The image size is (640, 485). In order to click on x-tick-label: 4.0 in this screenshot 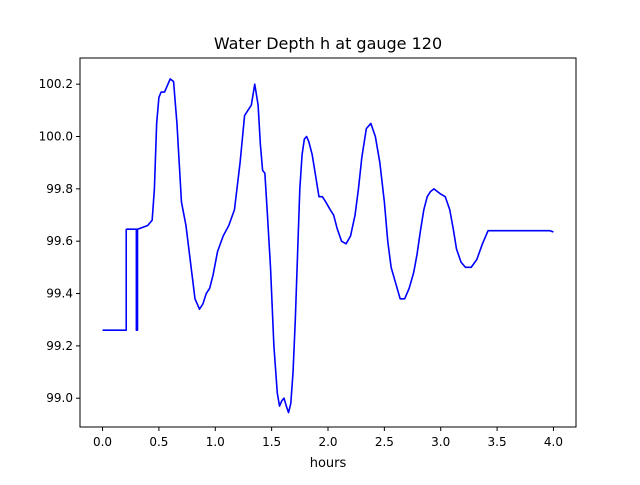, I will do `click(553, 442)`.